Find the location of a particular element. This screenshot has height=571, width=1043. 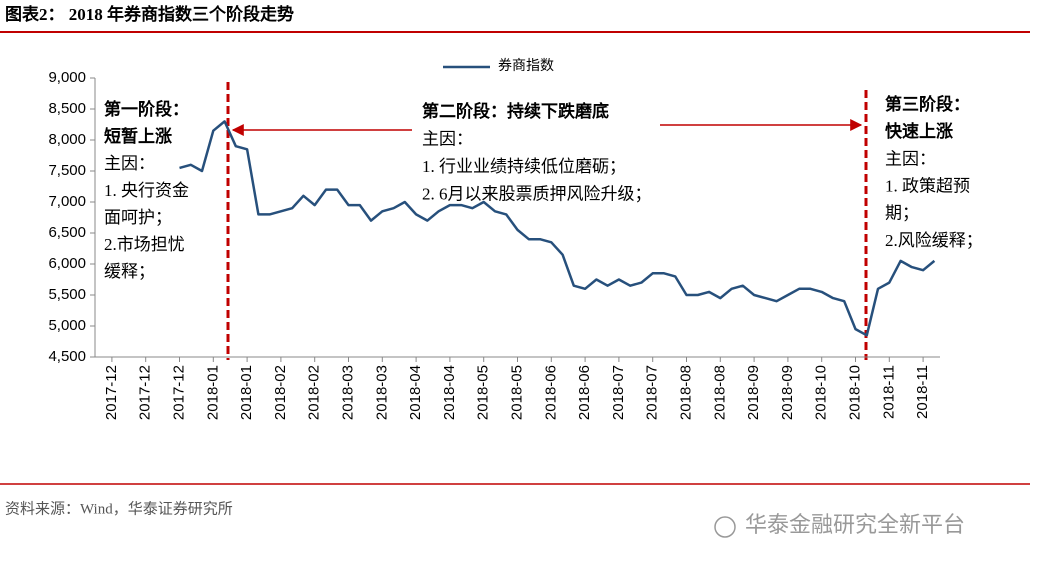

y-tick-label: 4,500 is located at coordinates (67, 356).